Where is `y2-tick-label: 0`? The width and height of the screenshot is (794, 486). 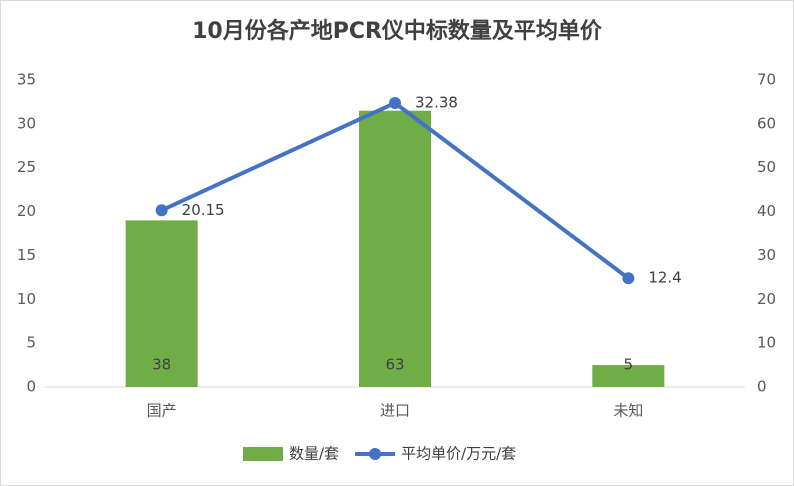 y2-tick-label: 0 is located at coordinates (762, 387).